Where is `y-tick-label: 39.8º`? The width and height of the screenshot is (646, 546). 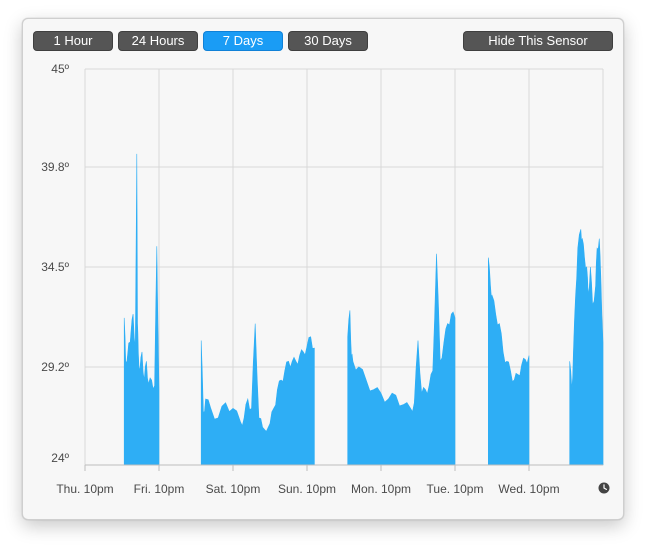
y-tick-label: 39.8º is located at coordinates (55, 167).